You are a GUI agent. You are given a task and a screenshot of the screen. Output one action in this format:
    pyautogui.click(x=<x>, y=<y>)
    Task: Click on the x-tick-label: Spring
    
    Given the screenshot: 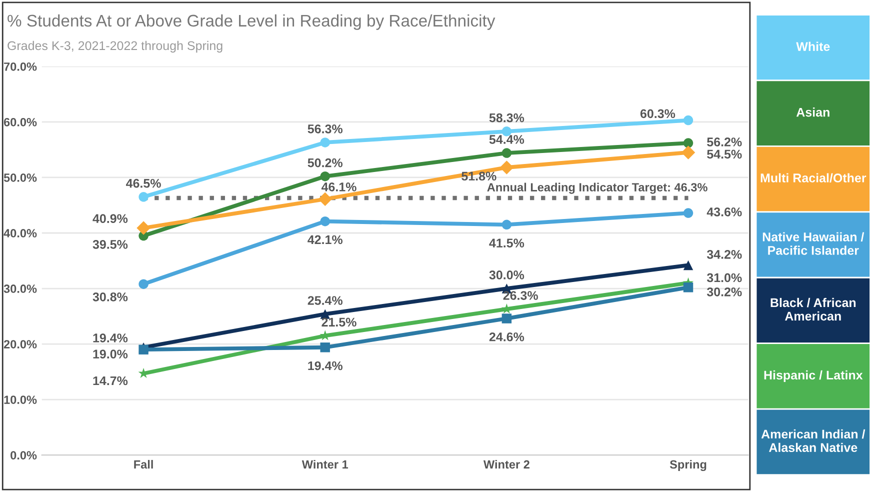 What is the action you would take?
    pyautogui.click(x=688, y=466)
    